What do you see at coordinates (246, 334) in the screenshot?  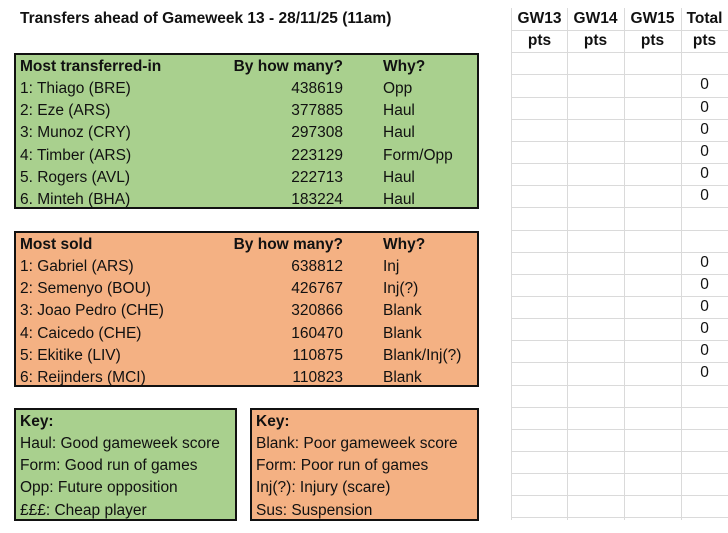 I see `table-row: 4: Caicedo (CHE) 160470 Blank` at bounding box center [246, 334].